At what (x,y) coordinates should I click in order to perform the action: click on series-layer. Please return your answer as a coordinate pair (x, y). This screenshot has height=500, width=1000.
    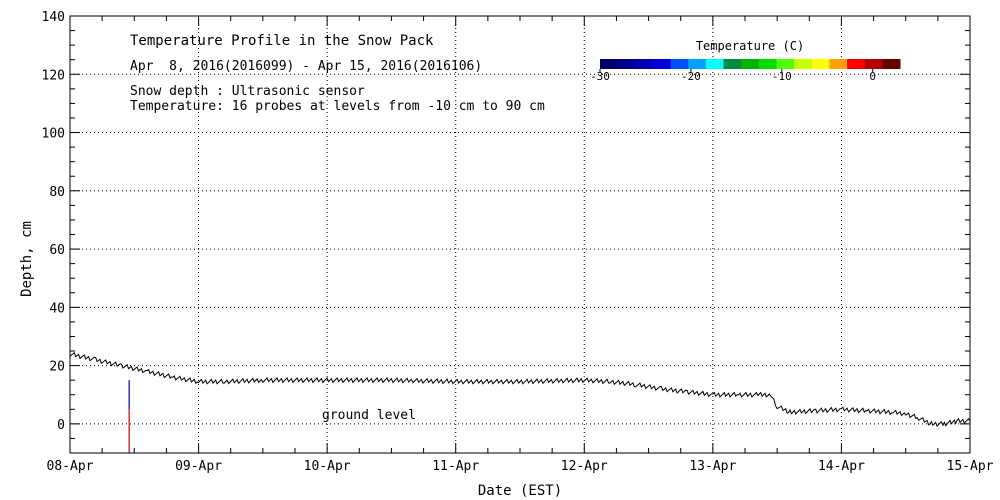
    Looking at the image, I should click on (520, 389).